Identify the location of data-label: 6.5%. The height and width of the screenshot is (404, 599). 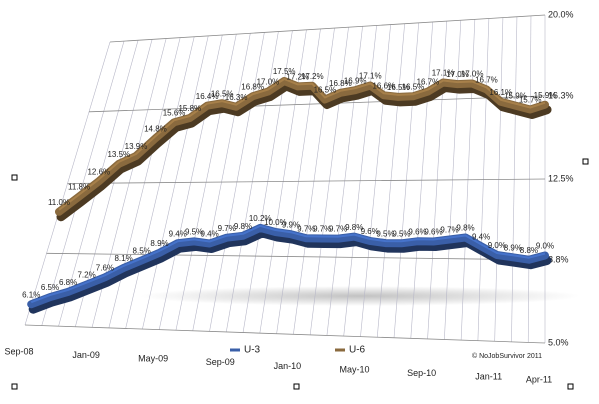
(50, 287).